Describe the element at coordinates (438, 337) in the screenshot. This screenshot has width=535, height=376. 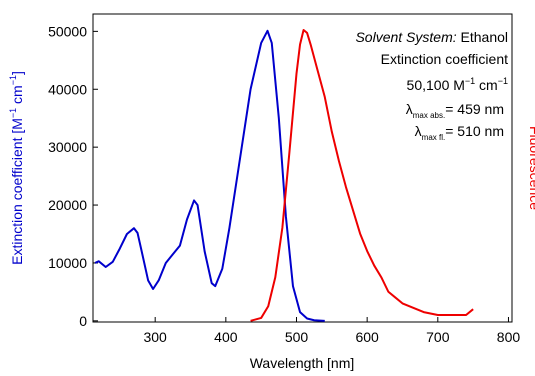
I see `x-tick-label: 700` at that location.